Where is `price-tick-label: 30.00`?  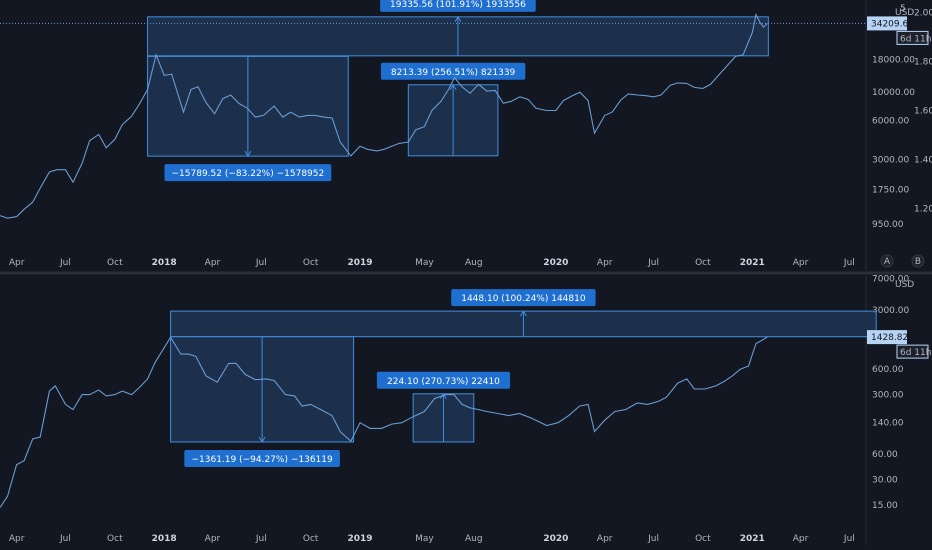 price-tick-label: 30.00 is located at coordinates (885, 481).